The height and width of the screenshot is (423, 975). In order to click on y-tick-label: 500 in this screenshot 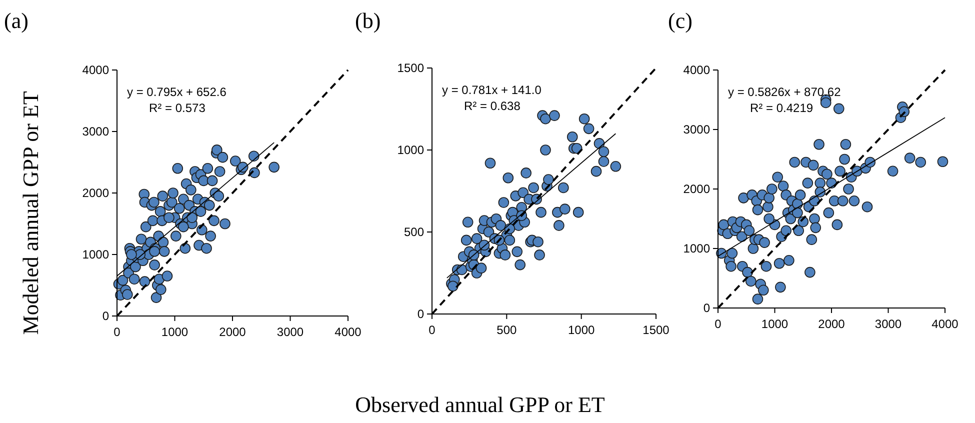, I will do `click(414, 232)`.